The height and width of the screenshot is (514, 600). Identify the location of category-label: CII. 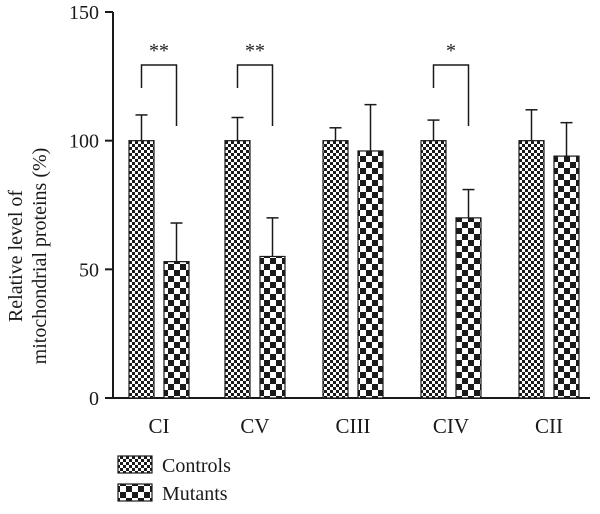
(549, 426).